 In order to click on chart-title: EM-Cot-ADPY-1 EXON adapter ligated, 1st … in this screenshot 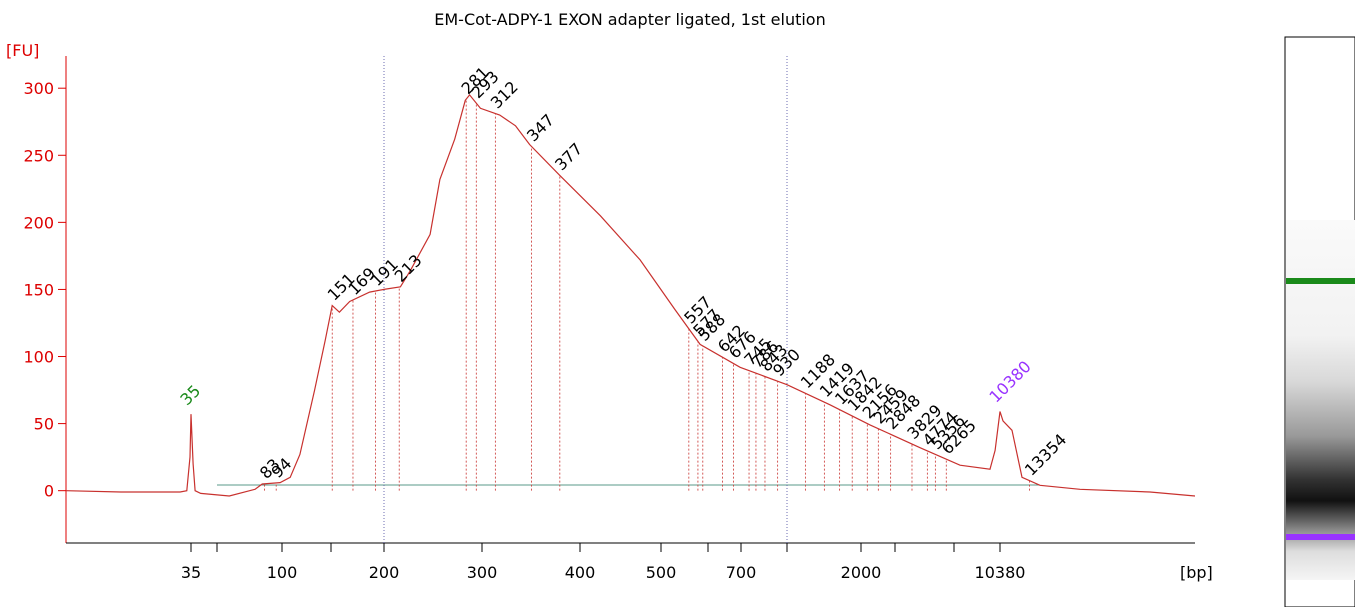, I will do `click(629, 19)`.